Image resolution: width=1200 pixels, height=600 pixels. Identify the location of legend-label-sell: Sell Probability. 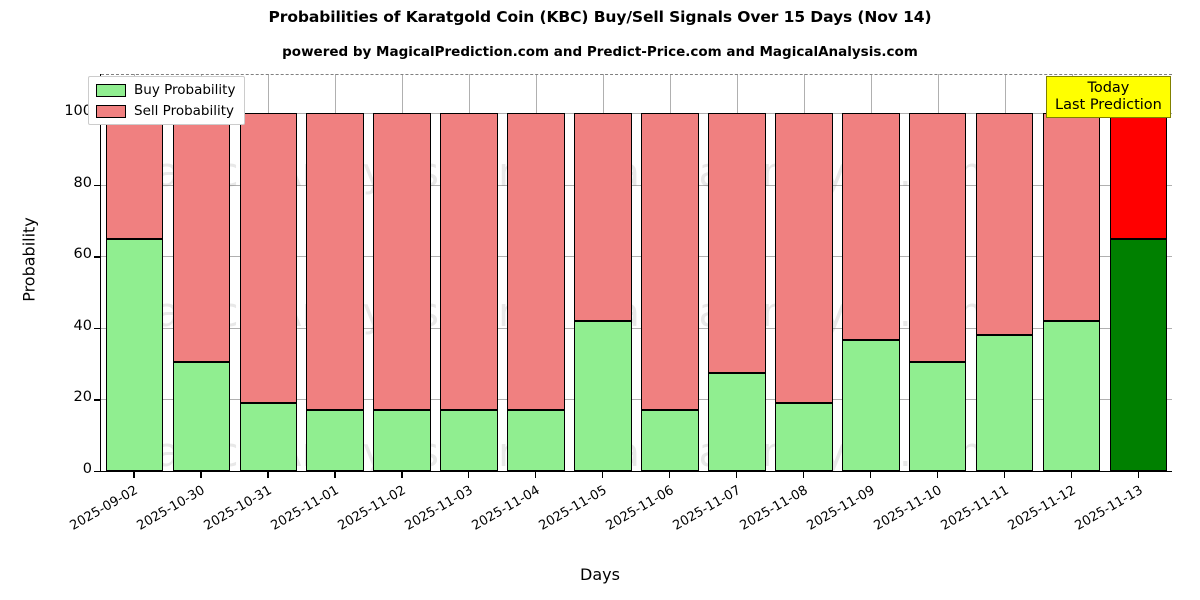
(184, 111).